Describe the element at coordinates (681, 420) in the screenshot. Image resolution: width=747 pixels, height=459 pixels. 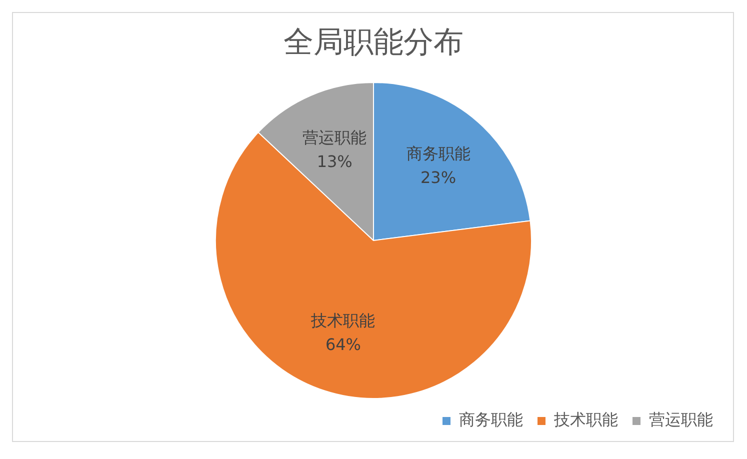
I see `legend-label: 营运职能` at that location.